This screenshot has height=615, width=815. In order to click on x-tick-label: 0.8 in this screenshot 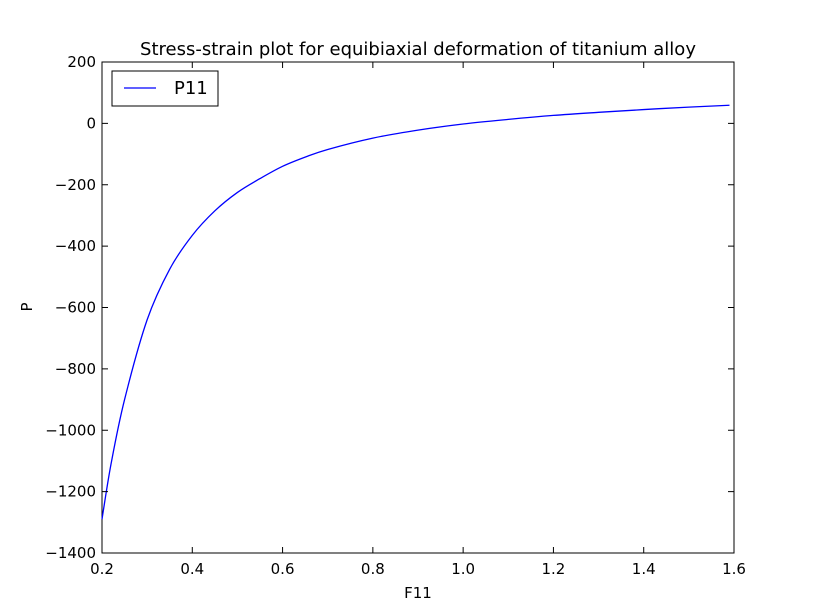, I will do `click(373, 569)`.